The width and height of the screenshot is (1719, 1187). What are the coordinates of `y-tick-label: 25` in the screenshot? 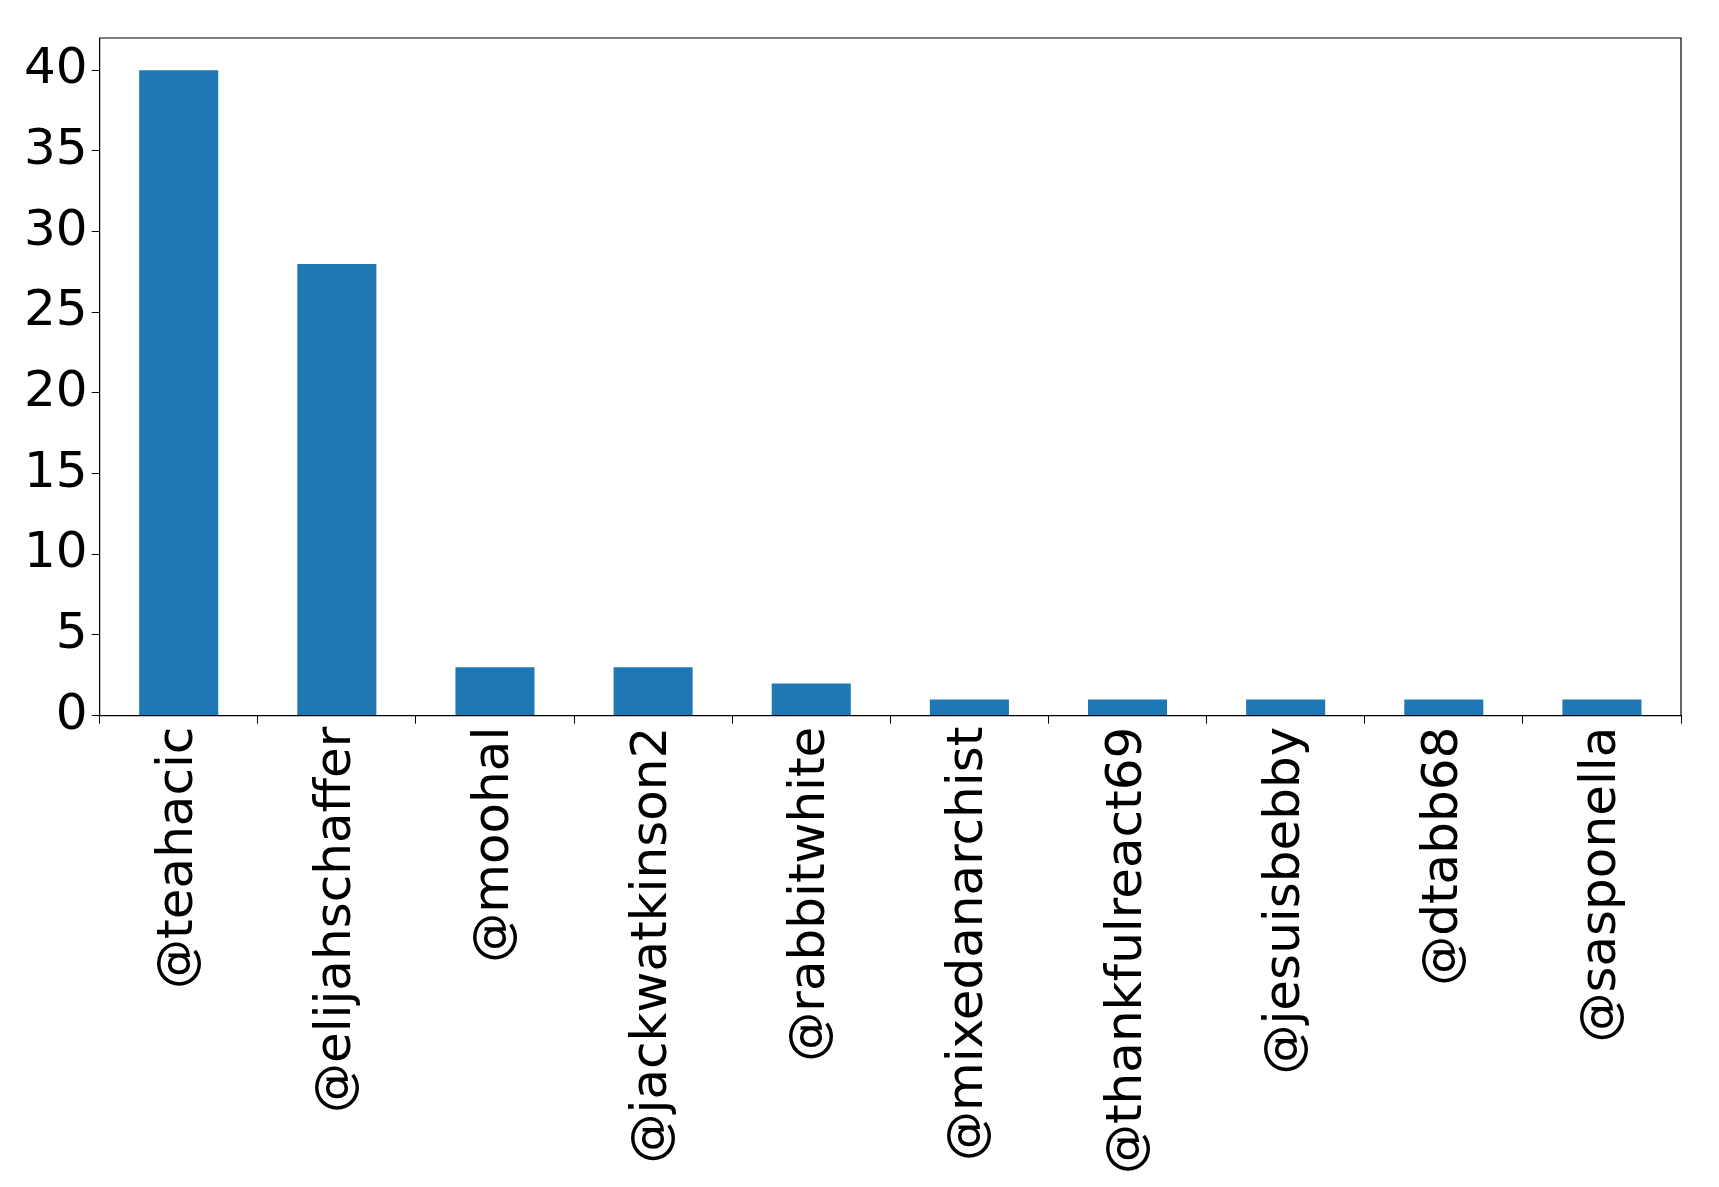 It's located at (56, 308).